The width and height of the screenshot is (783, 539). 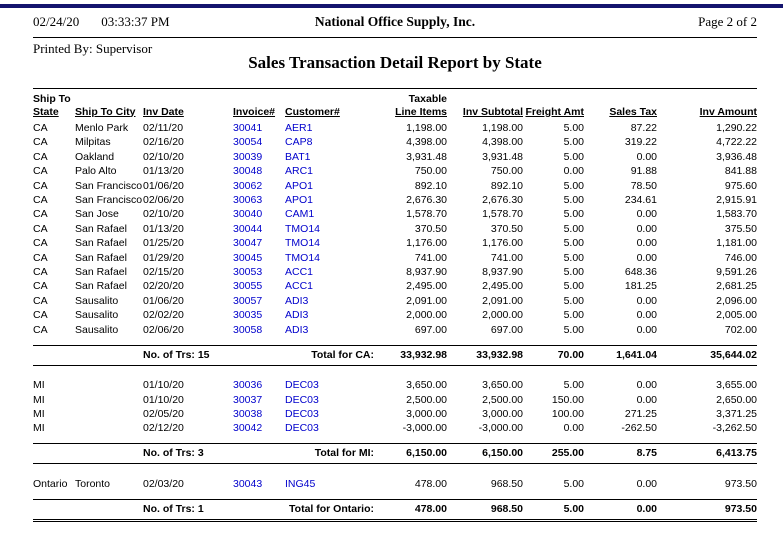 I want to click on invoice-link: 30036, so click(x=248, y=385).